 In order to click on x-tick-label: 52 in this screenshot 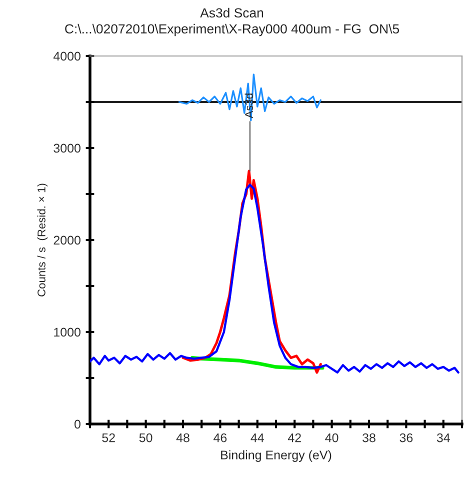, I will do `click(108, 437)`.